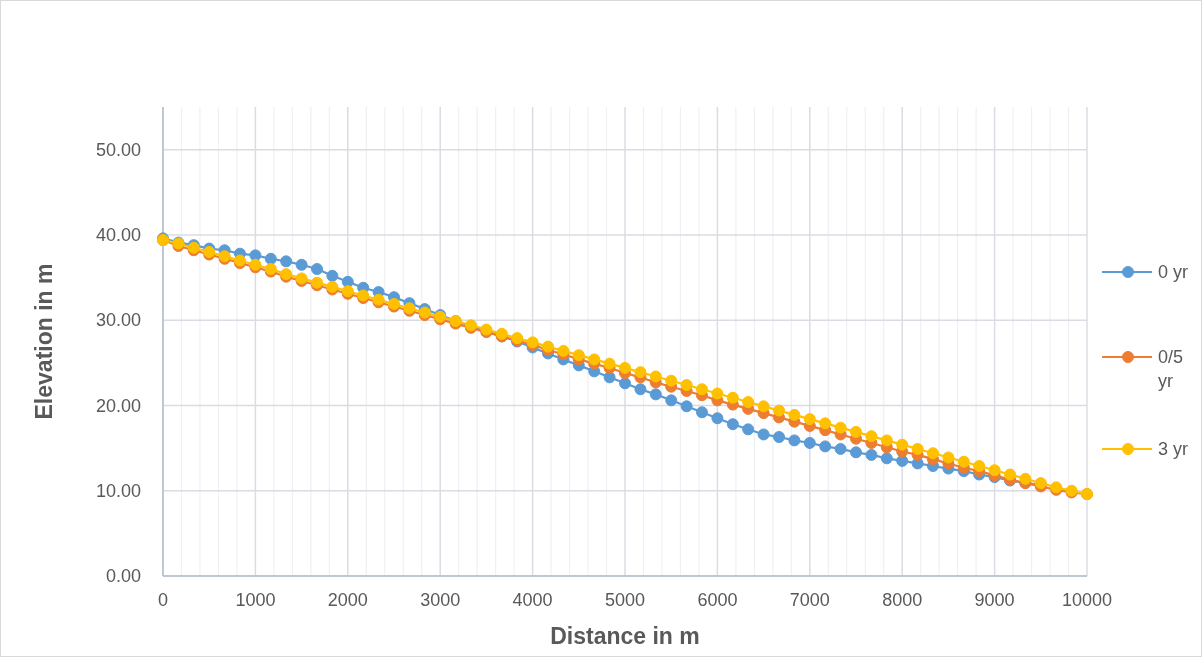 Image resolution: width=1202 pixels, height=657 pixels. What do you see at coordinates (1173, 449) in the screenshot?
I see `legend-label: 3 yr` at bounding box center [1173, 449].